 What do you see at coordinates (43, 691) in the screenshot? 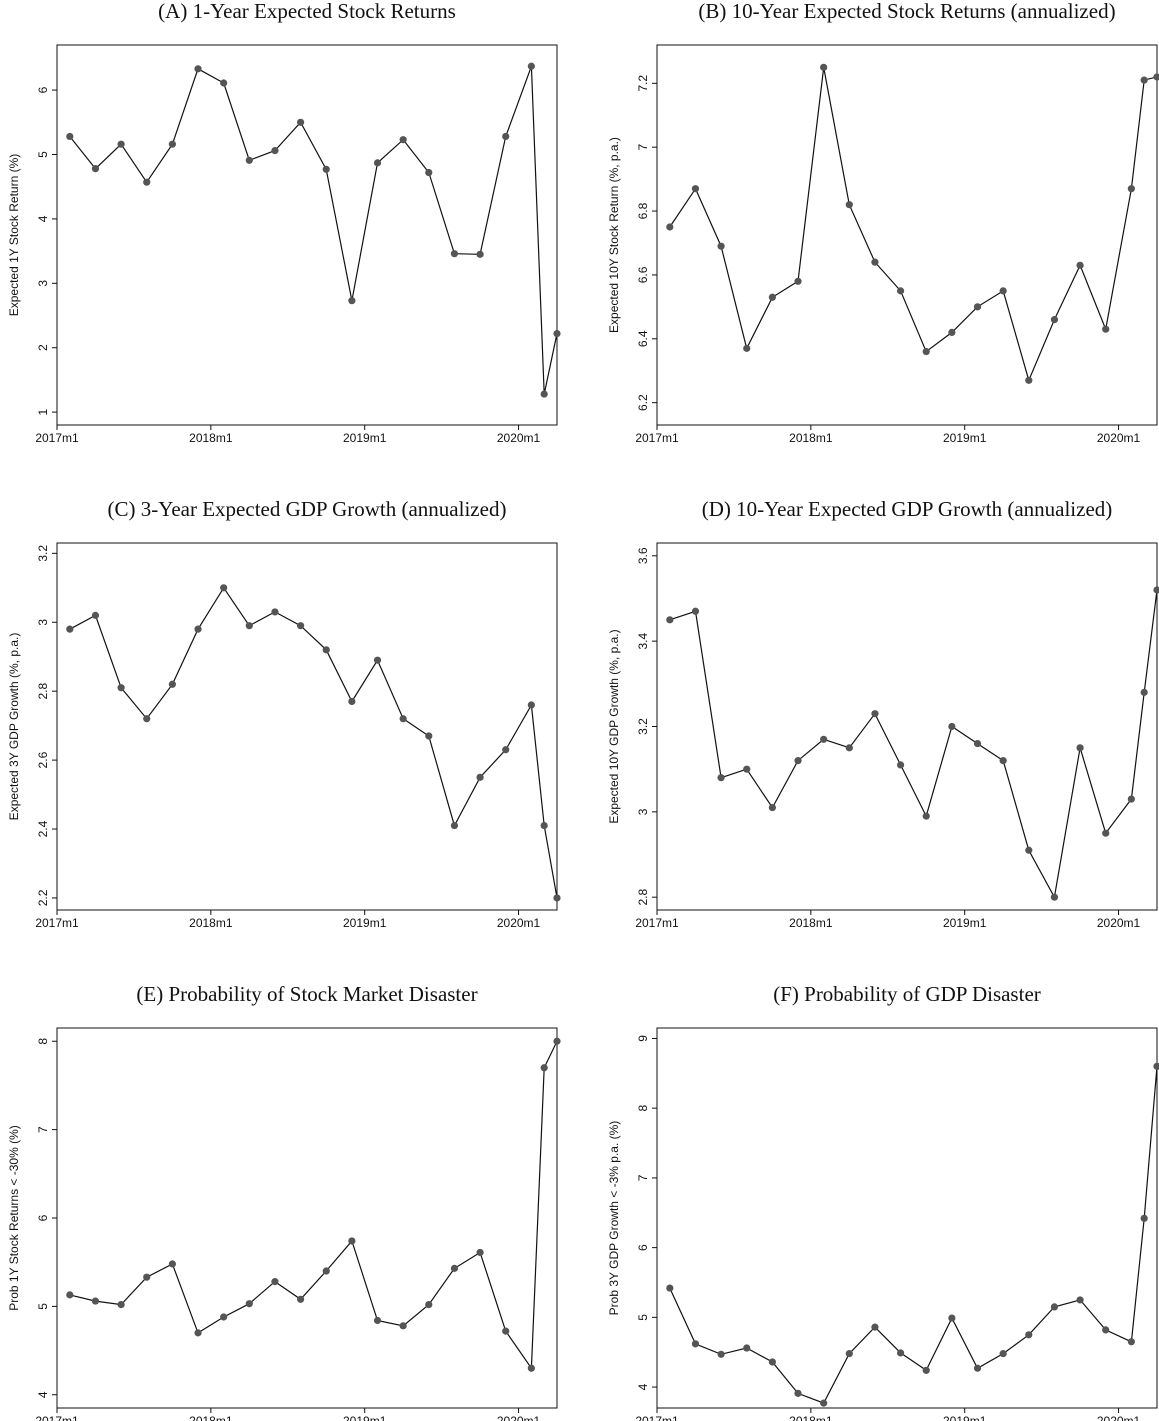
I see `y-tick-label: 2.8` at bounding box center [43, 691].